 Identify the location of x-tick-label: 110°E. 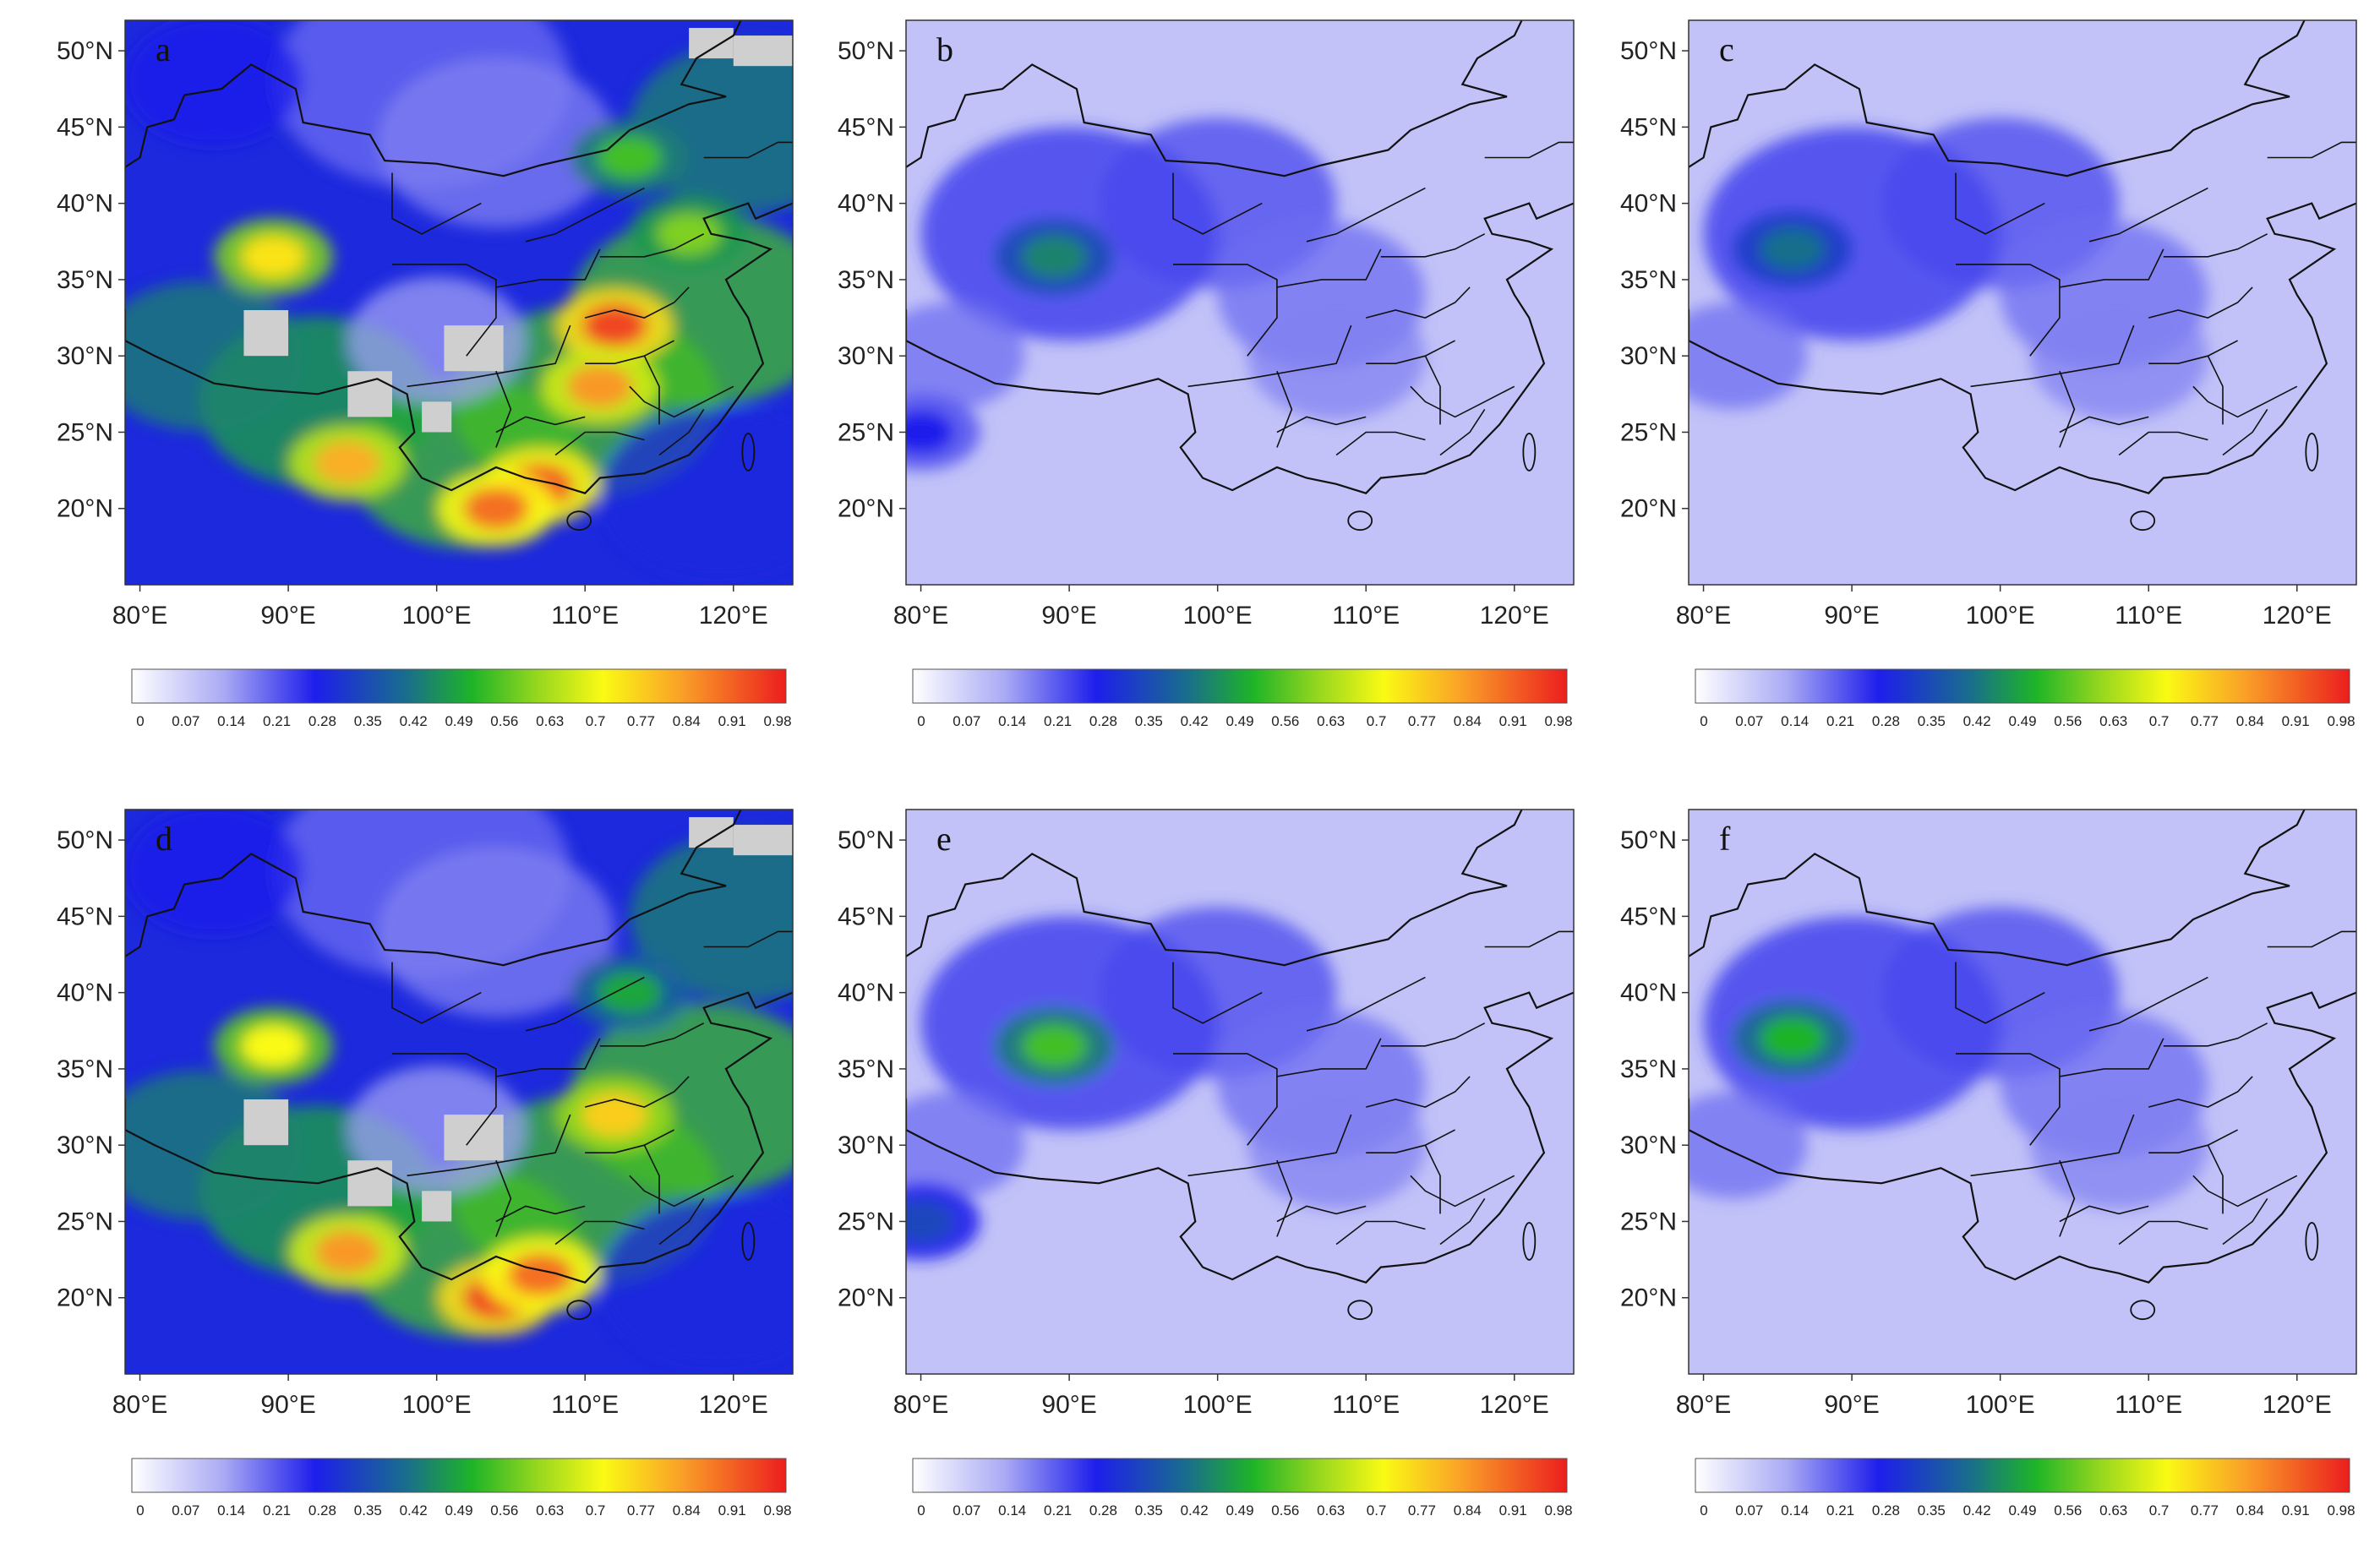
(1366, 1405).